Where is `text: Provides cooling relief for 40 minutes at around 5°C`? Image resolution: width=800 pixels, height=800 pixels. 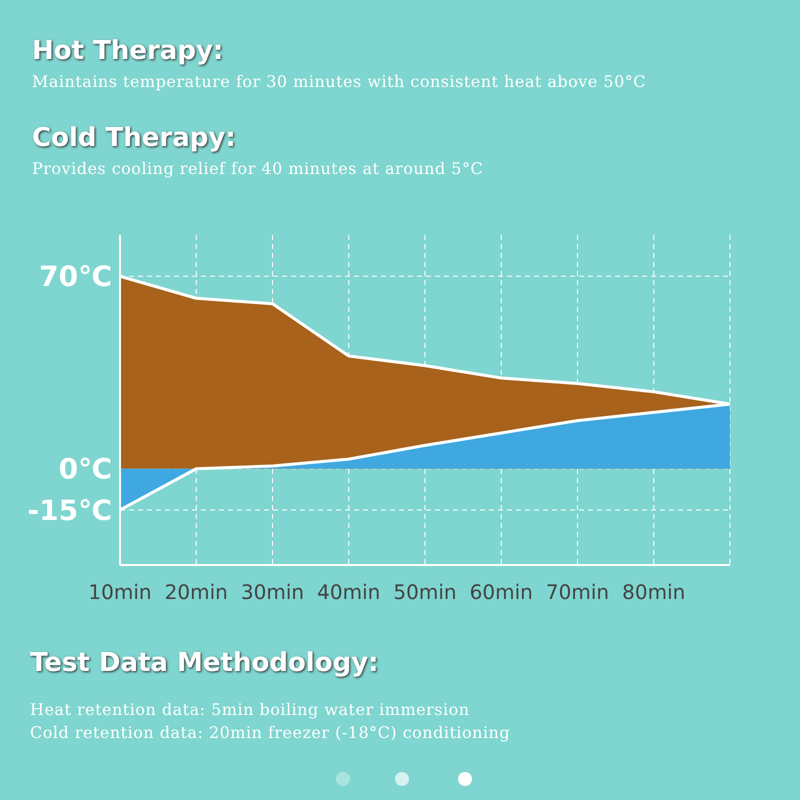
text: Provides cooling relief for 40 minutes at around 5°C is located at coordinates (258, 168).